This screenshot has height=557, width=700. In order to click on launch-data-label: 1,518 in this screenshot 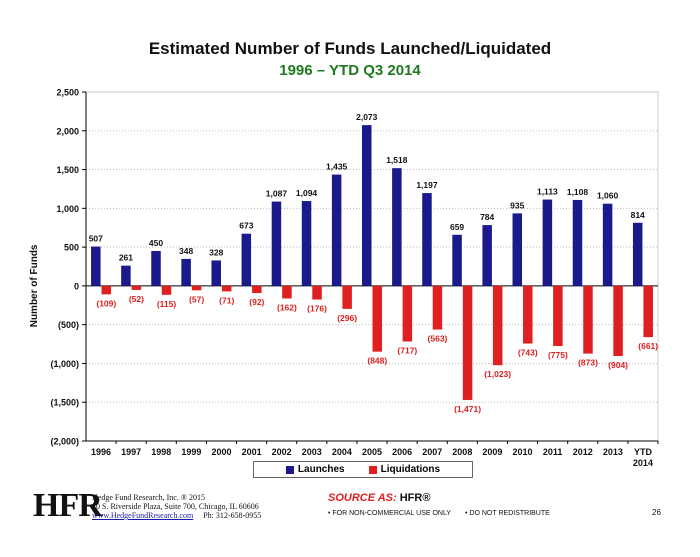, I will do `click(397, 160)`.